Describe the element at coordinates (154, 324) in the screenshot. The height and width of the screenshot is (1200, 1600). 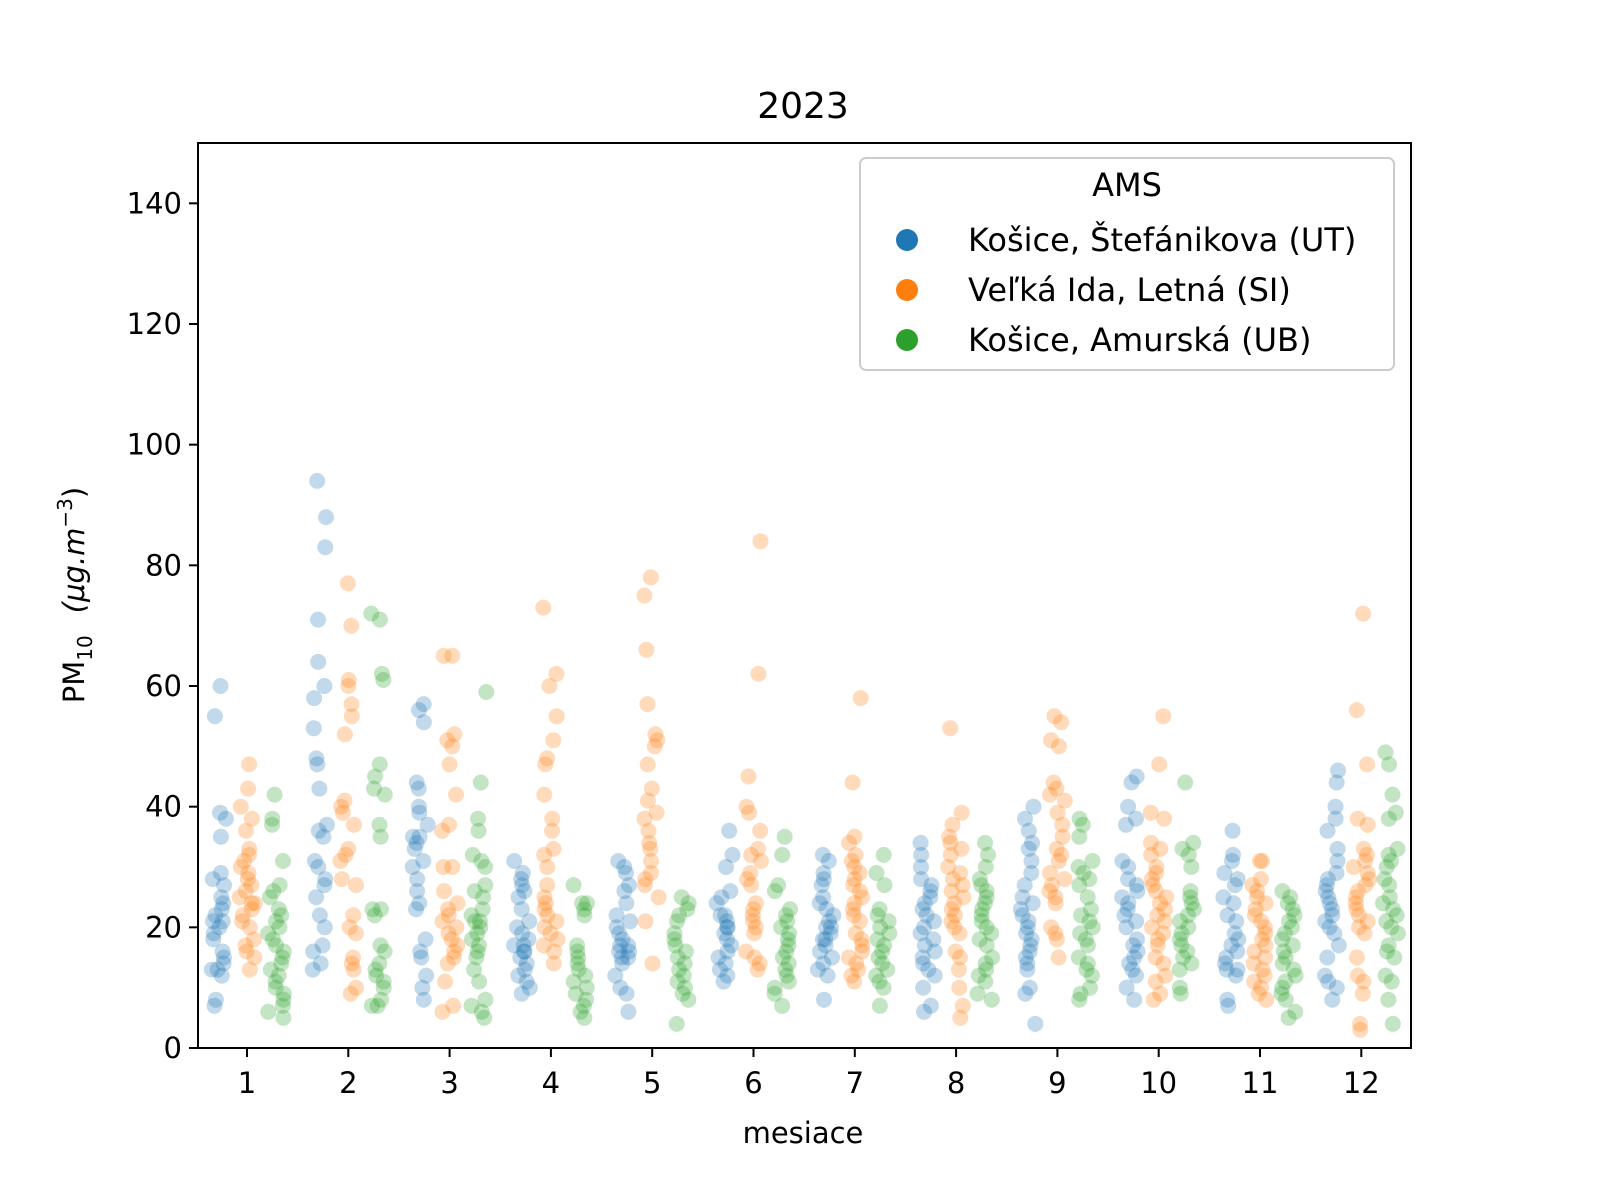
I see `y-tick-label: 120` at that location.